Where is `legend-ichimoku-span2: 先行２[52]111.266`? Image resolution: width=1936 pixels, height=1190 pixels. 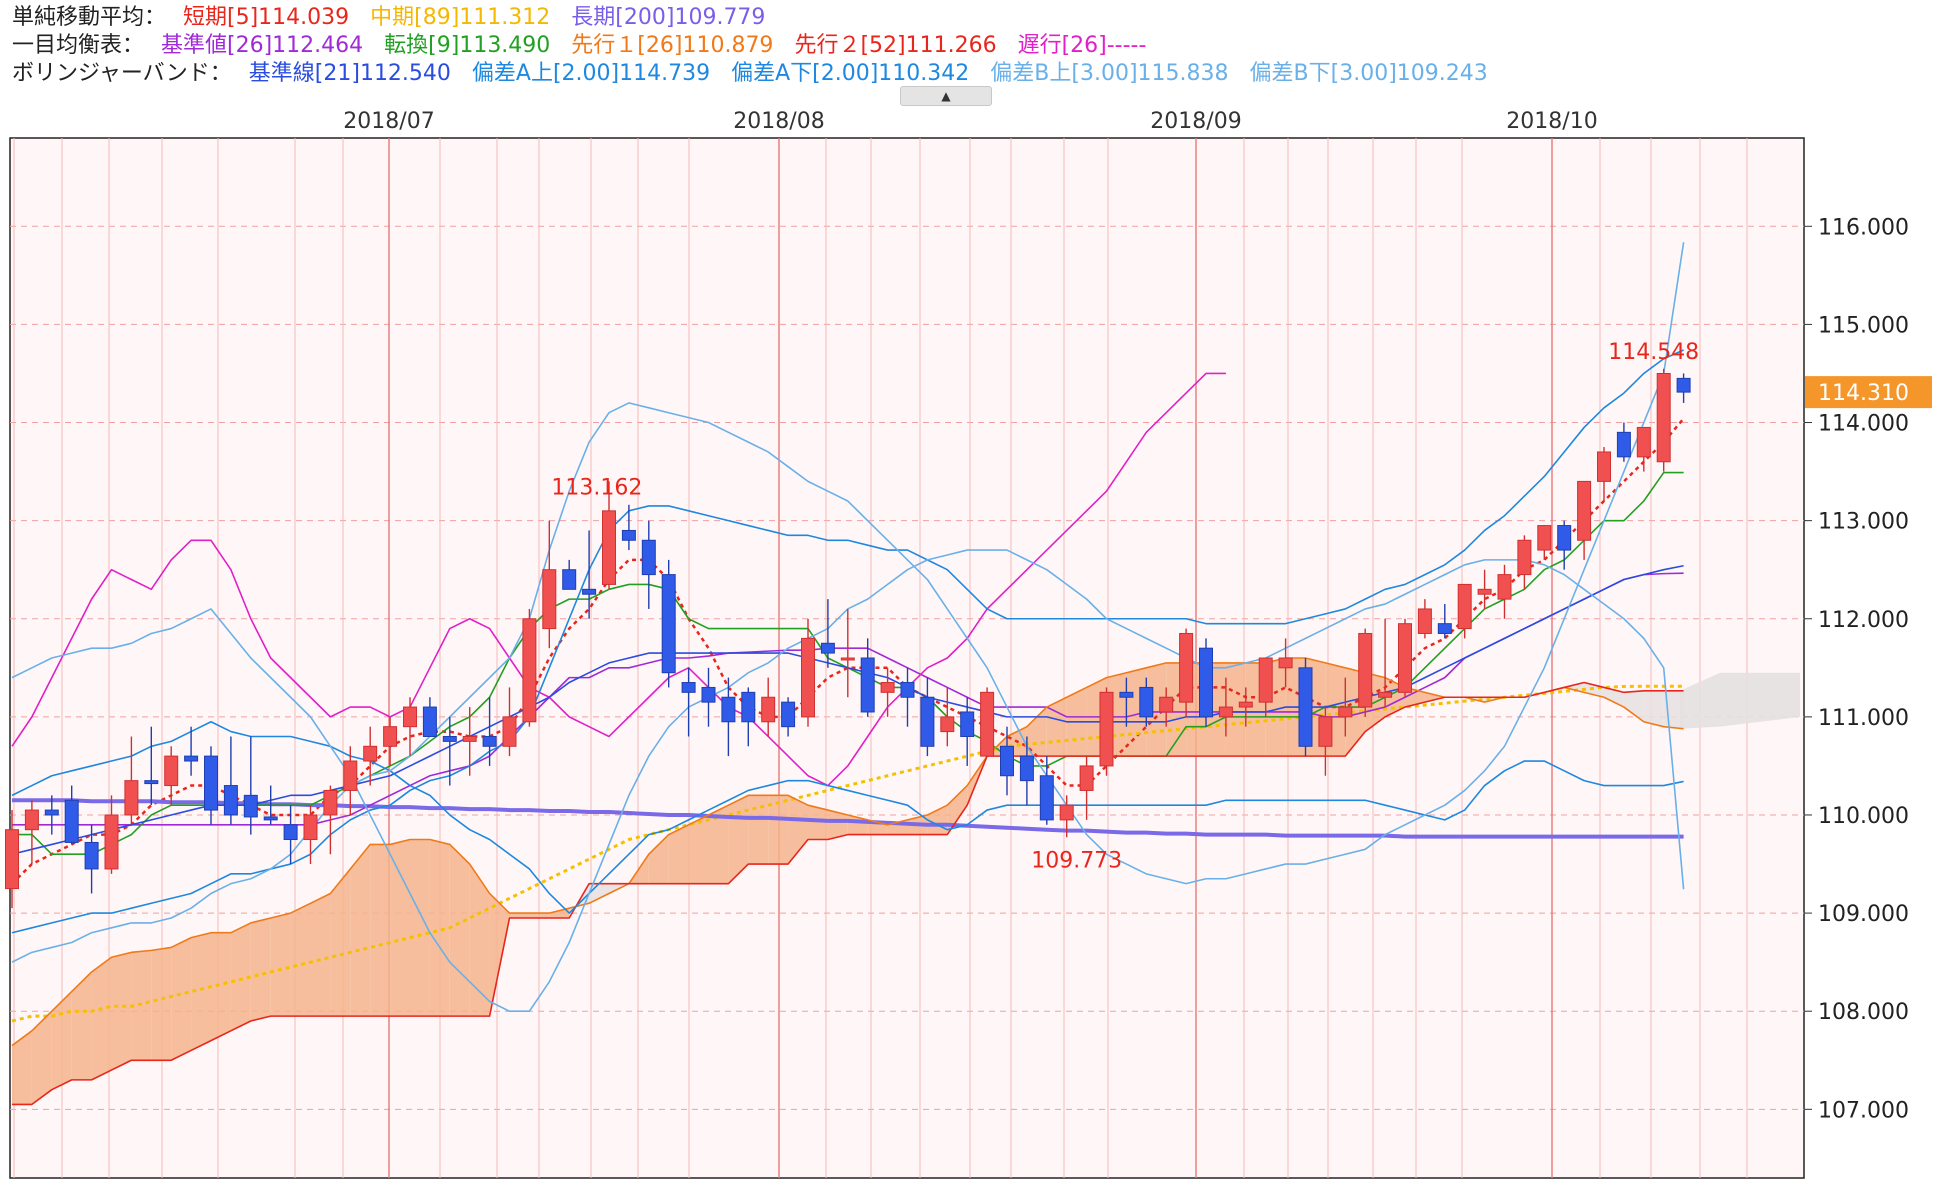 legend-ichimoku-span2: 先行２[52]111.266 is located at coordinates (895, 45).